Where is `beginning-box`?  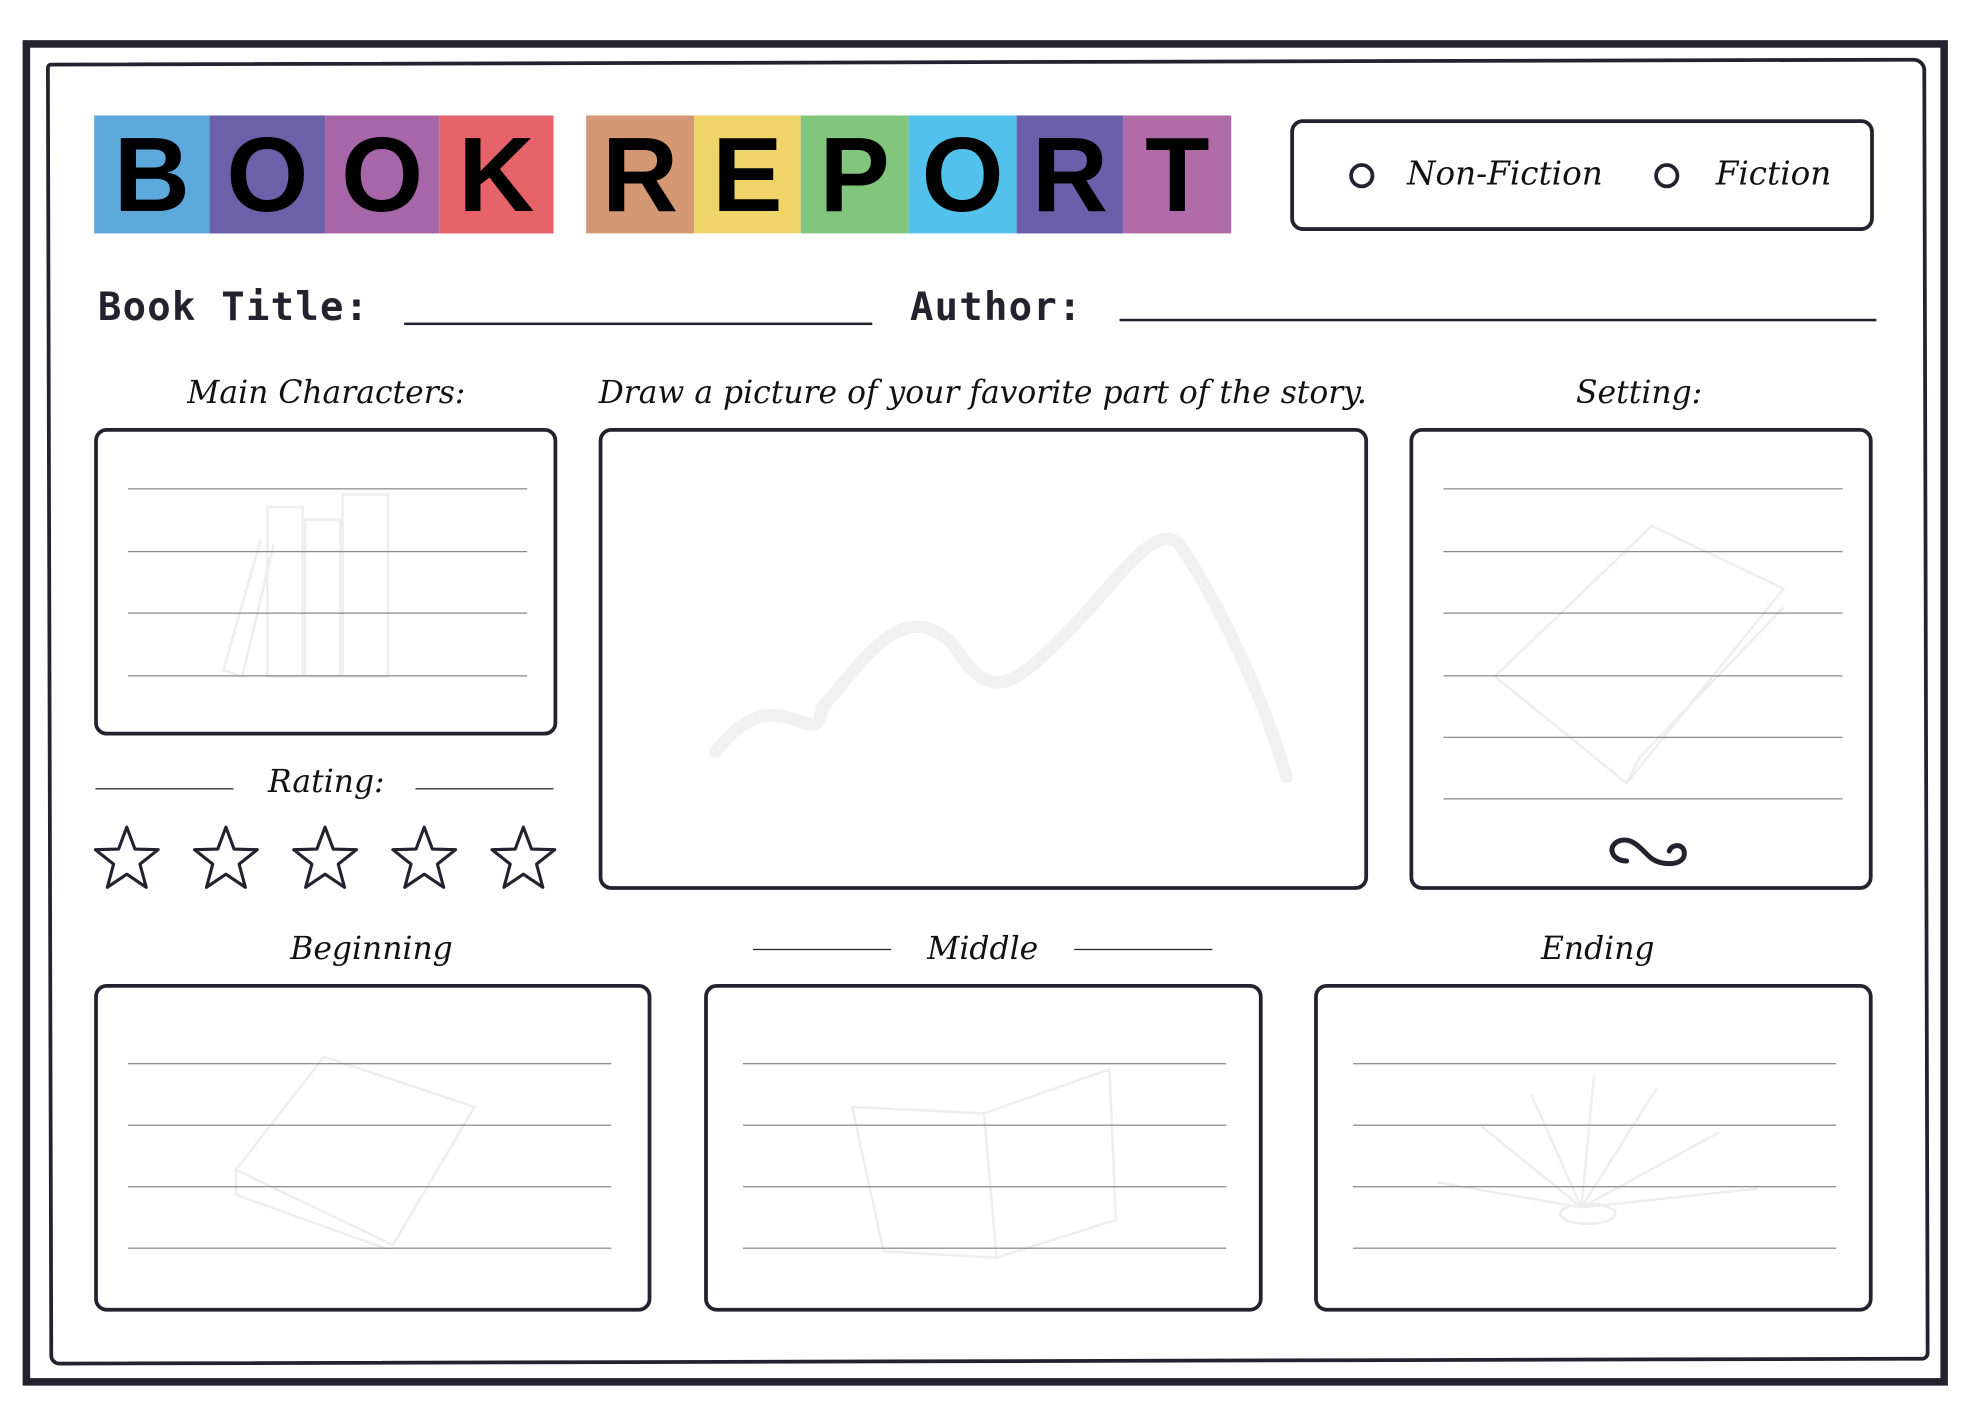
beginning-box is located at coordinates (373, 1147).